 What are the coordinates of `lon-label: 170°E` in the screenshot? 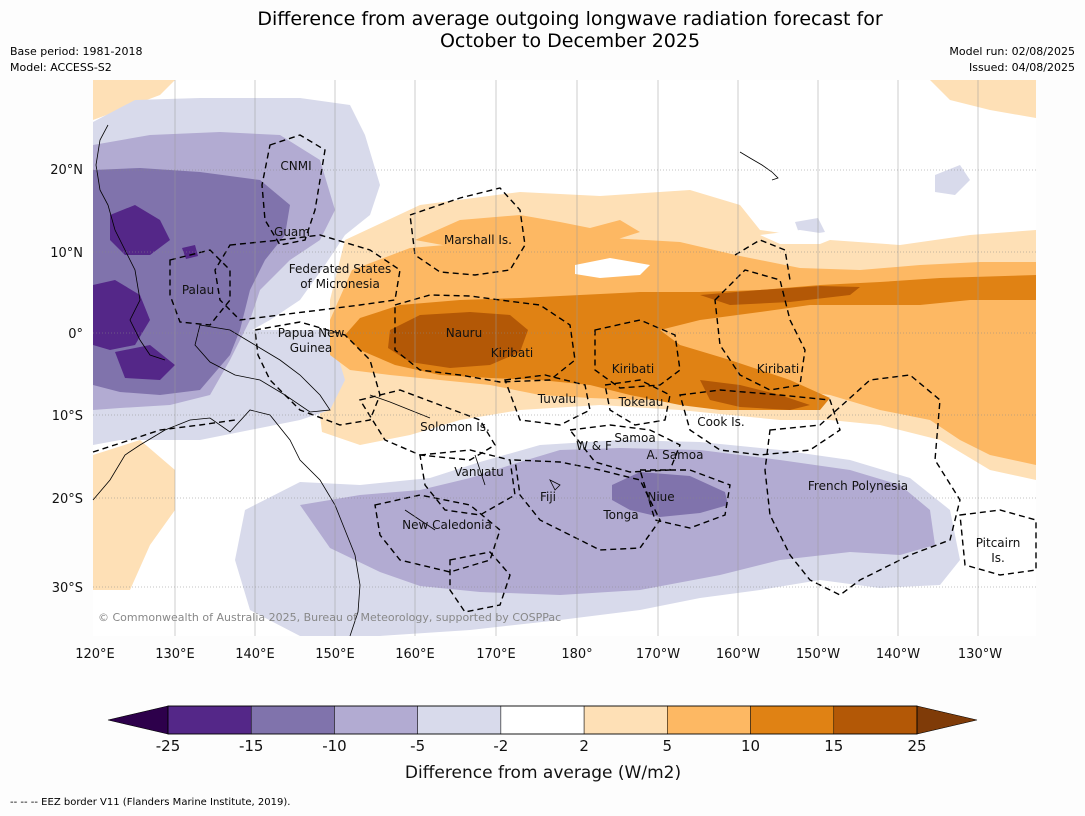 It's located at (496, 654).